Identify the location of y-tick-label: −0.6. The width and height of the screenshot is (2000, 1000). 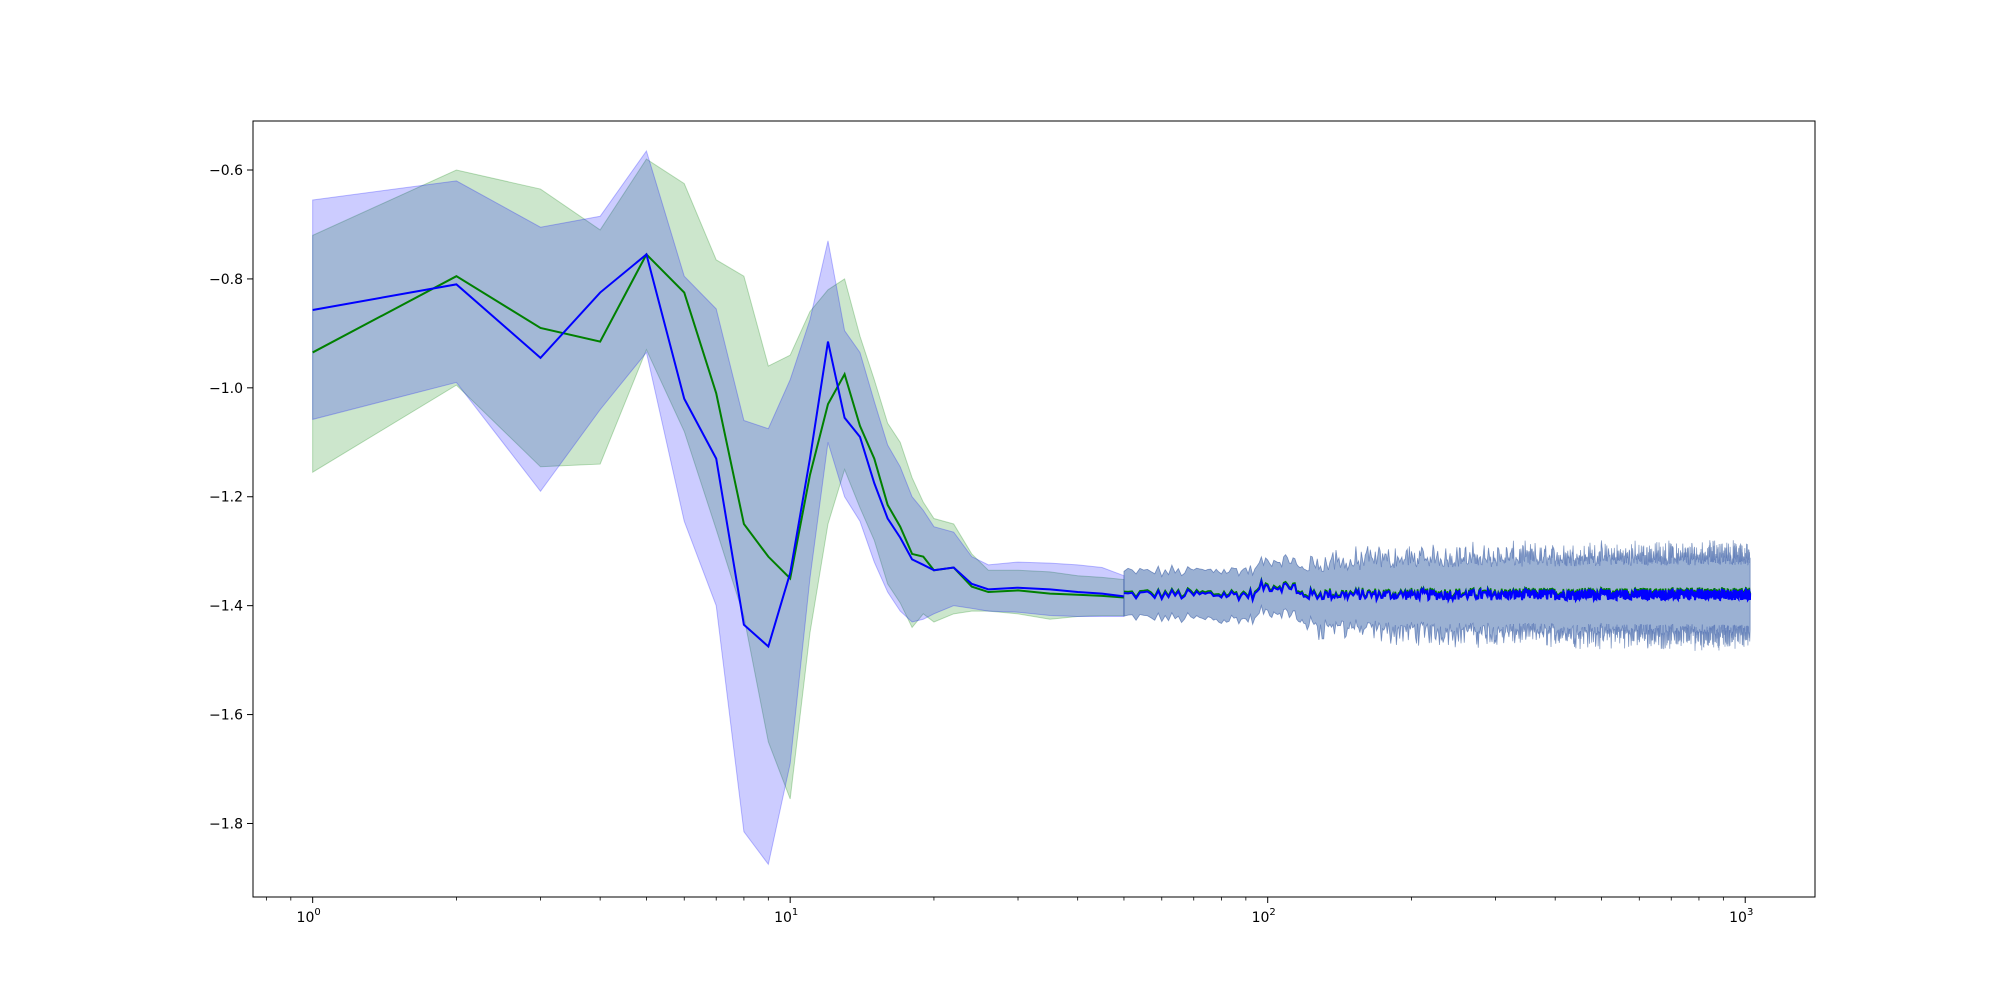
(226, 171).